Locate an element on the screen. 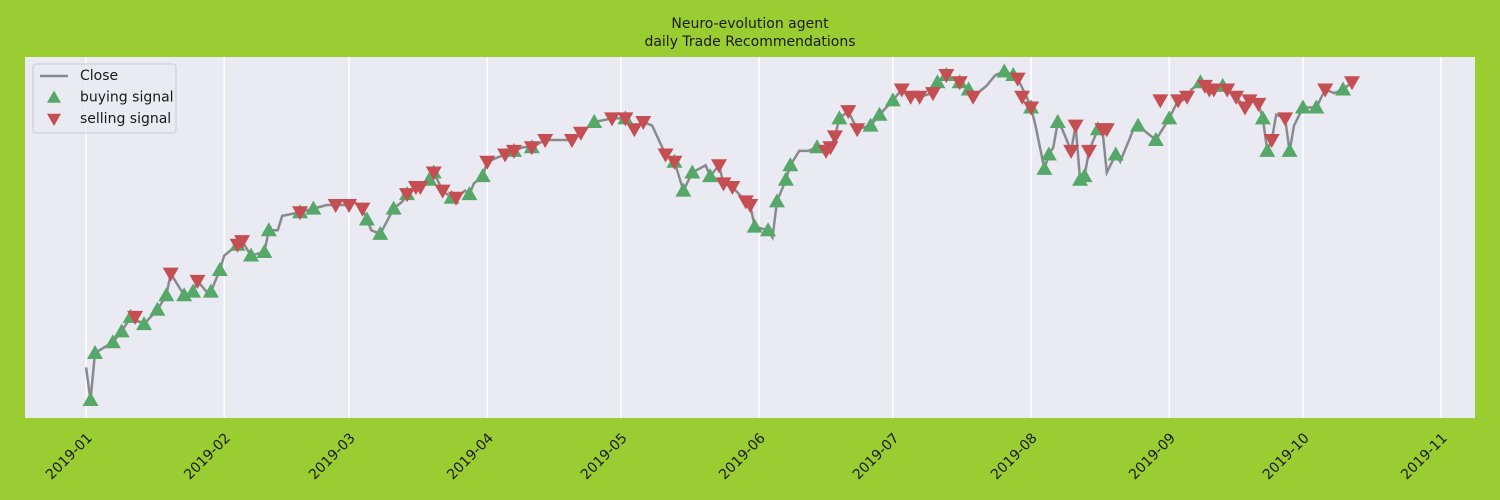 This screenshot has height=500, width=1500. chart-subtitle: daily Trade Recommendations is located at coordinates (749, 42).